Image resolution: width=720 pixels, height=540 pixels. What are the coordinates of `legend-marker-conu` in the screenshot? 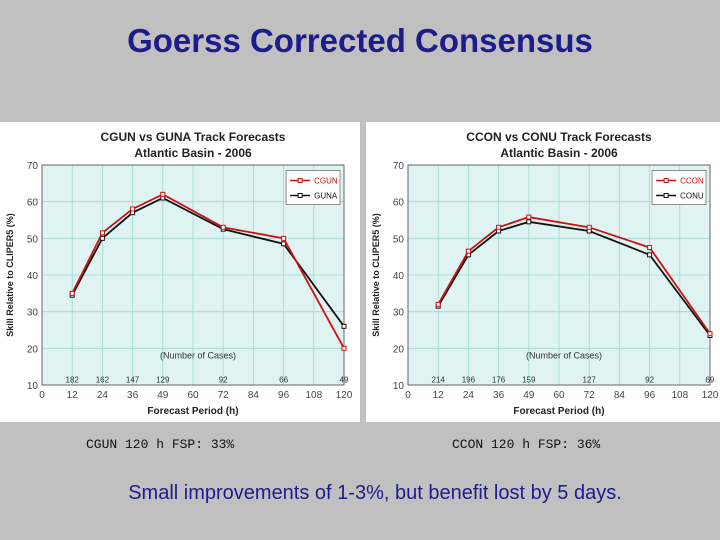 It's located at (666, 195).